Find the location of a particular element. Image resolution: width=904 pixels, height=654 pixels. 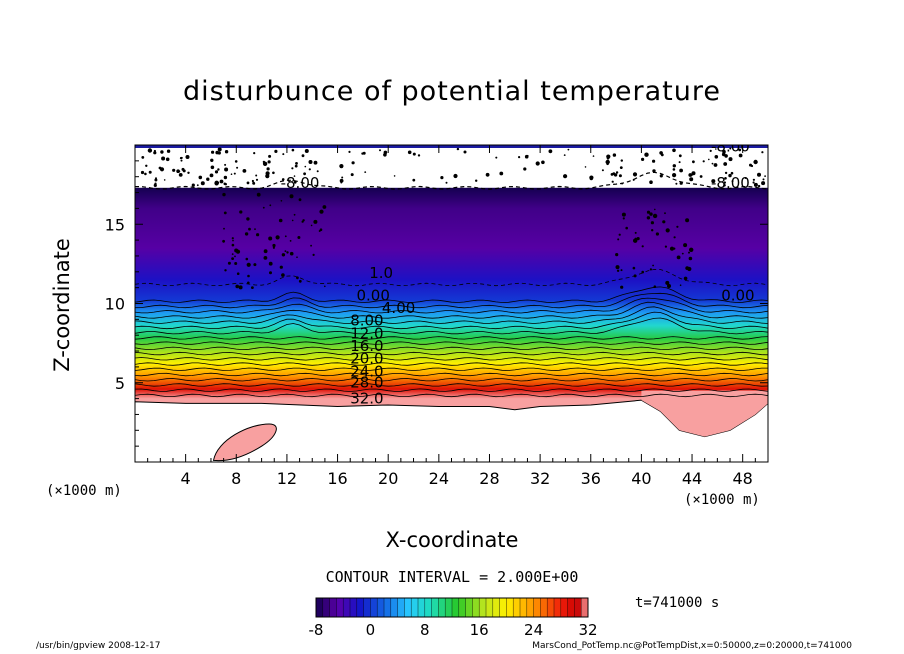

overflow-high-region is located at coordinates (704, 413).